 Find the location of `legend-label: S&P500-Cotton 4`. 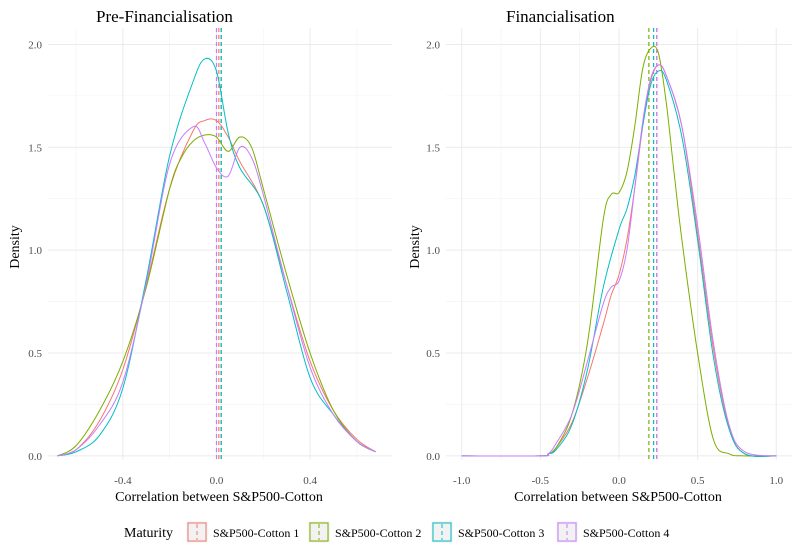

legend-label: S&P500-Cotton 4 is located at coordinates (626, 533).